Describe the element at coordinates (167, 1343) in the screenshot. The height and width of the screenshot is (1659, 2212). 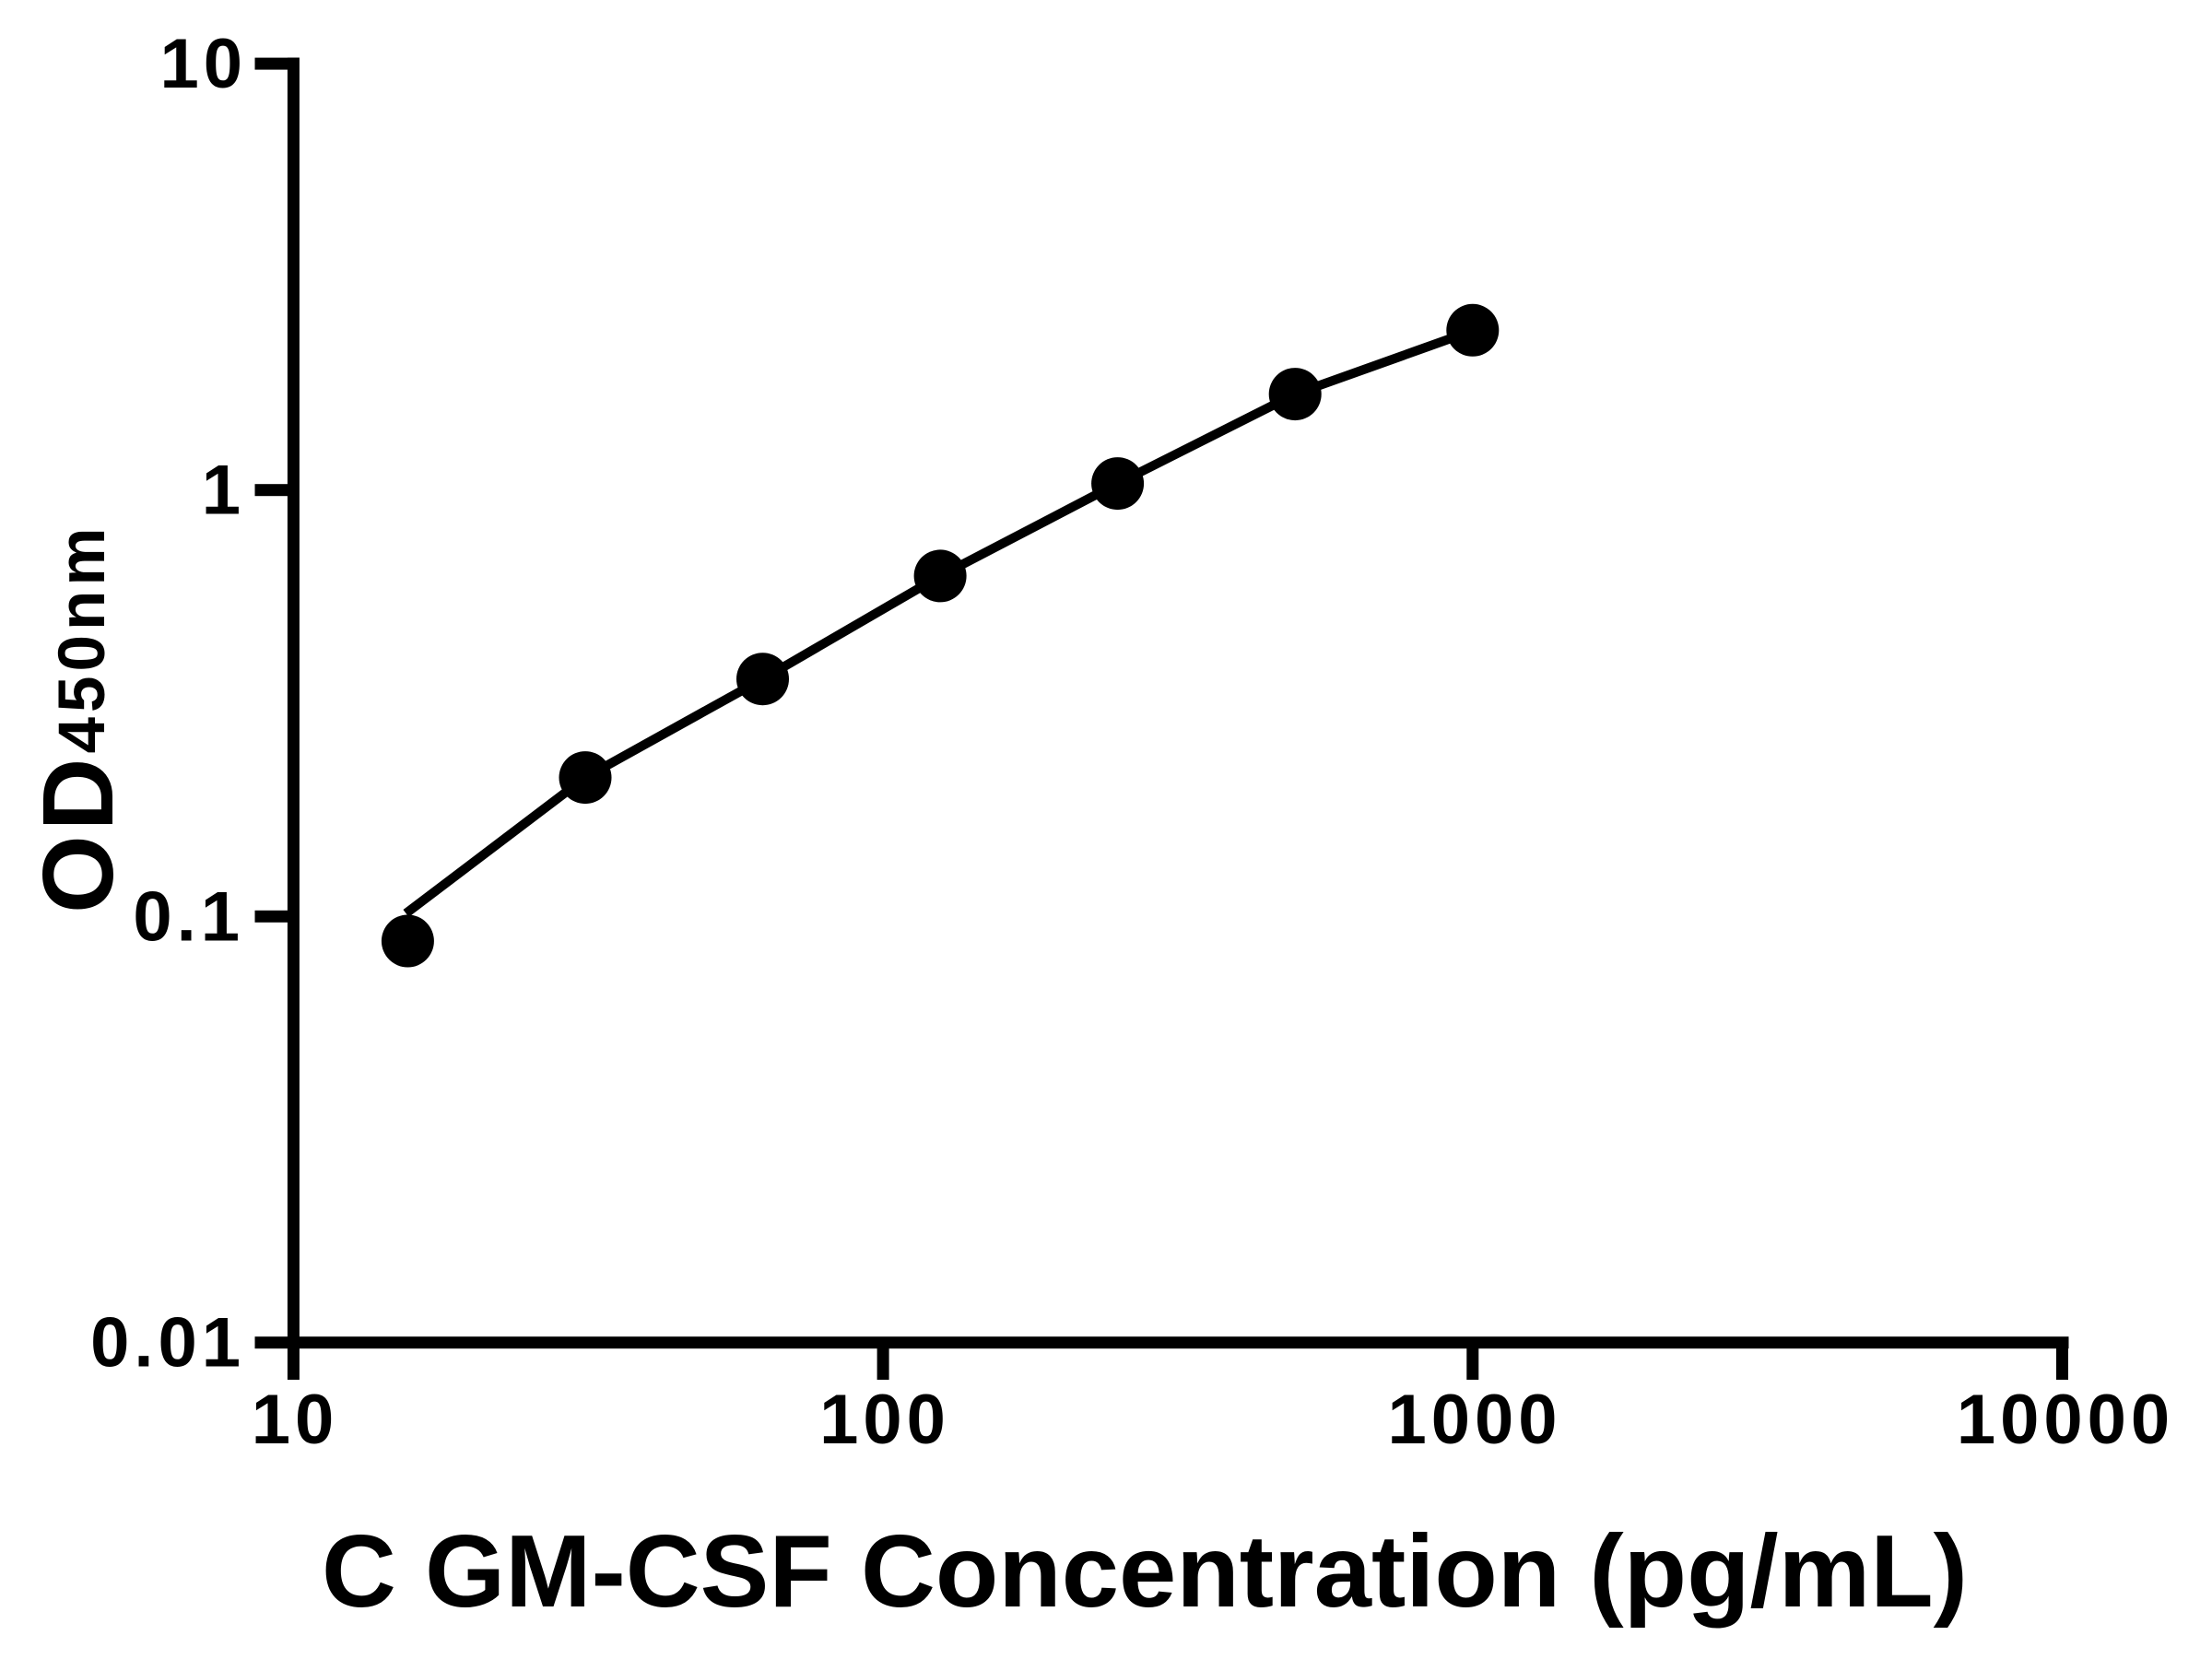
I see `svg-text: 0.01` at that location.